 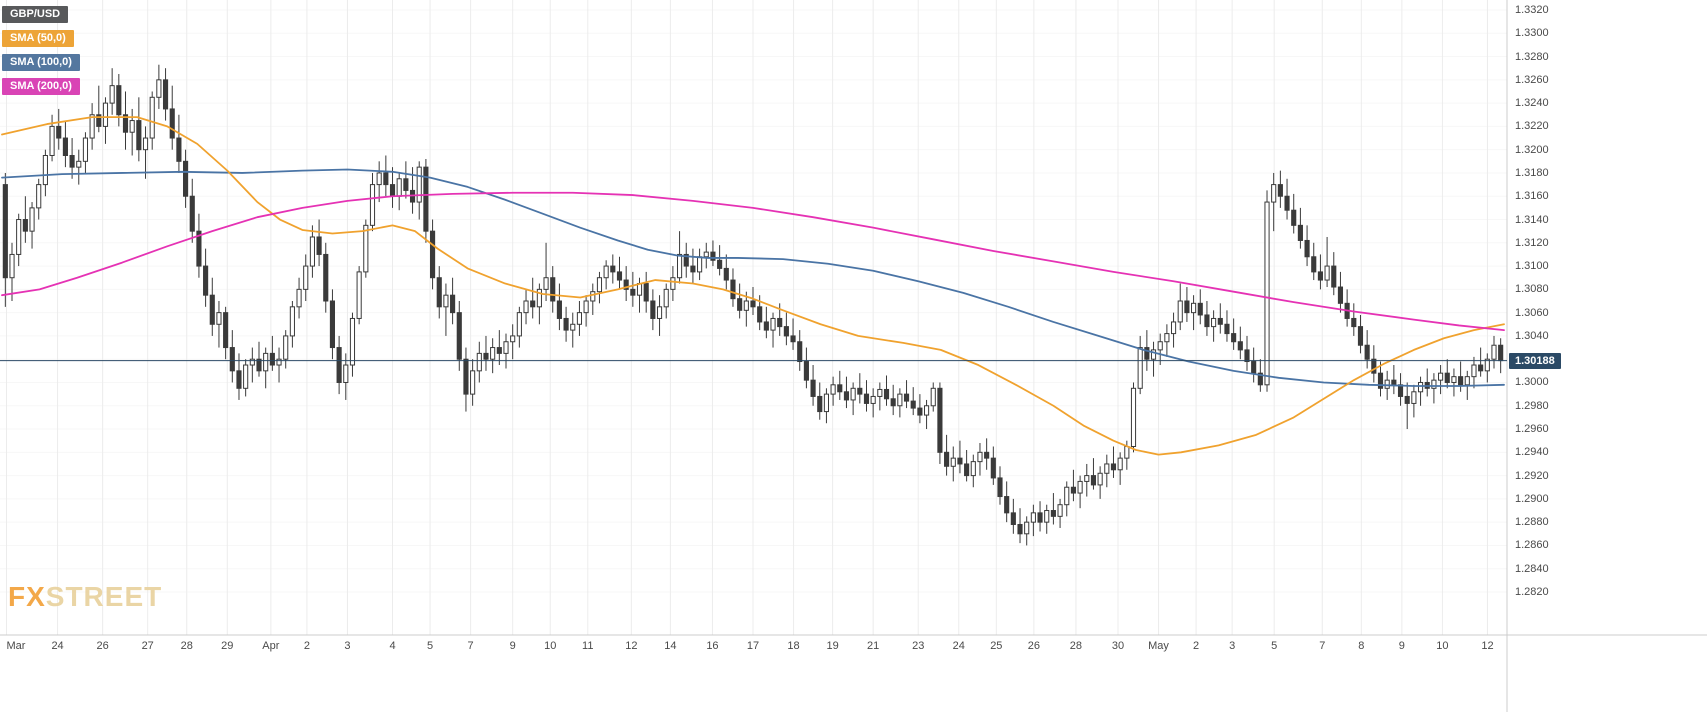 I want to click on price-axis-label: 1.3060, so click(x=1532, y=312).